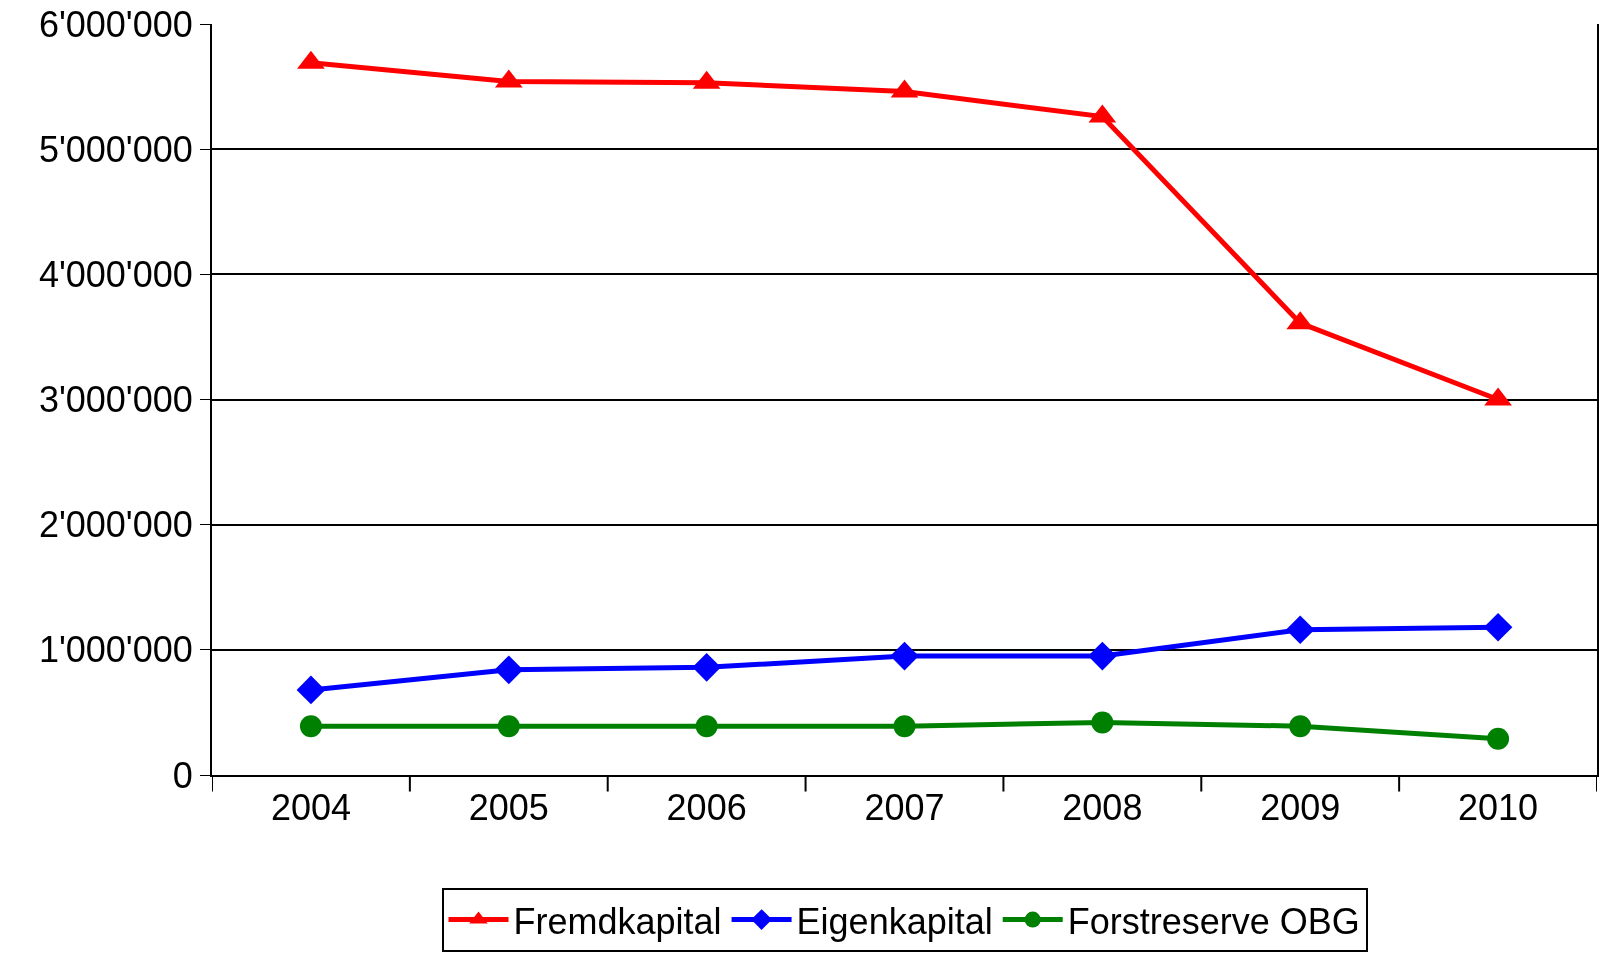 This screenshot has width=1603, height=964. What do you see at coordinates (115, 400) in the screenshot?
I see `y-tick-label: 3'000'000` at bounding box center [115, 400].